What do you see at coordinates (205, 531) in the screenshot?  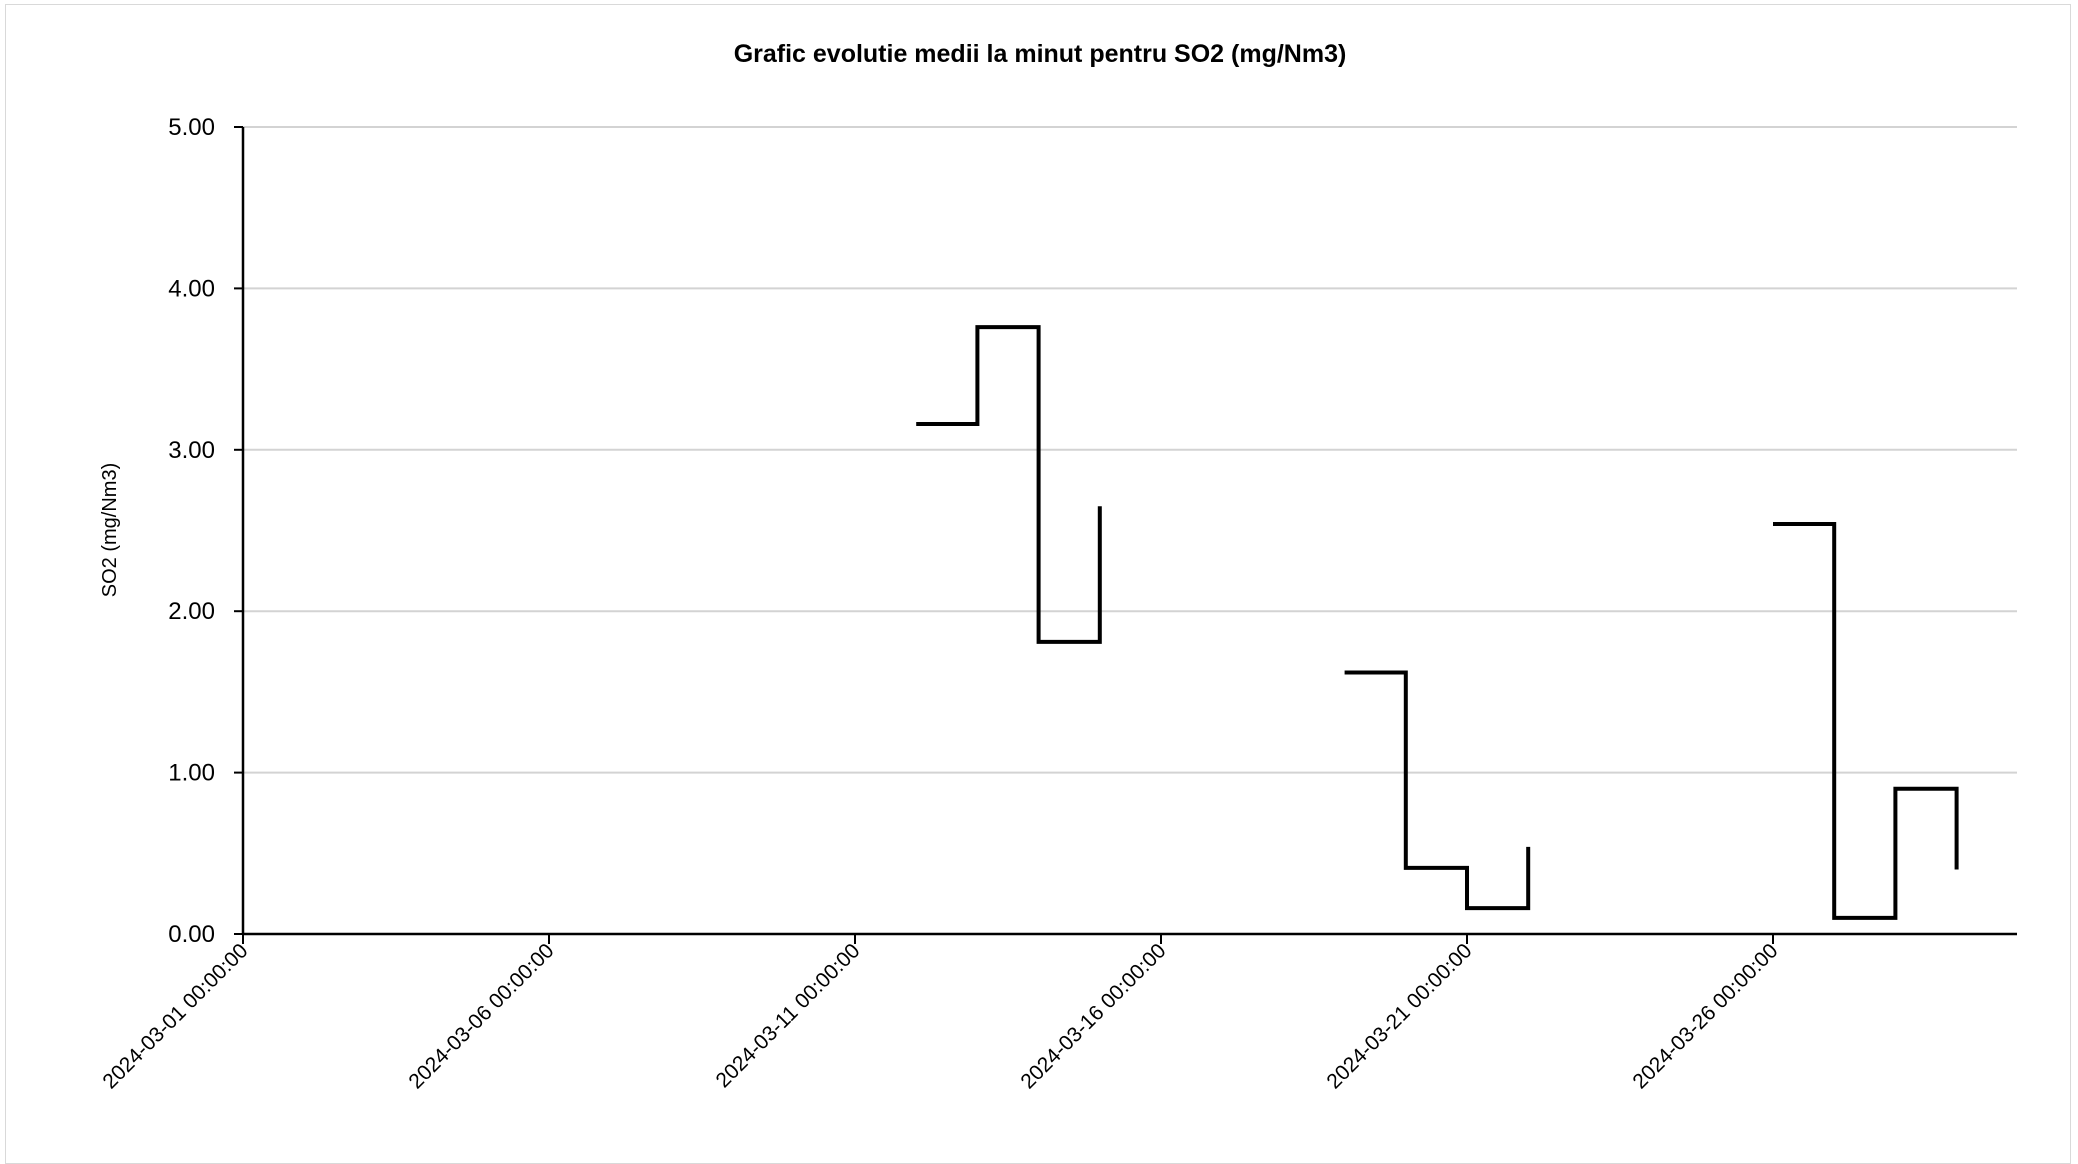 I see `y-axis-ticks: 0.00 1.00 2.00 3.00 4.00 5.00` at bounding box center [205, 531].